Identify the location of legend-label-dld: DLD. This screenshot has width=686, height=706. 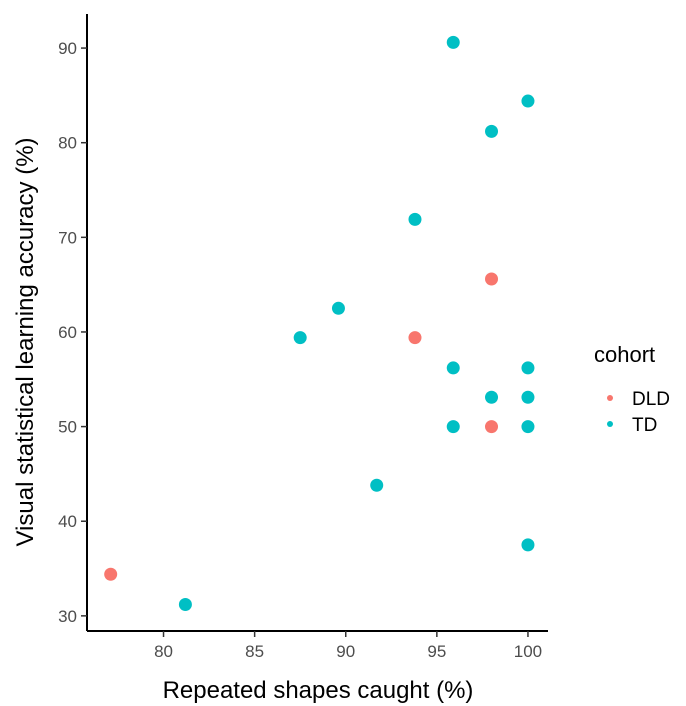
(651, 399).